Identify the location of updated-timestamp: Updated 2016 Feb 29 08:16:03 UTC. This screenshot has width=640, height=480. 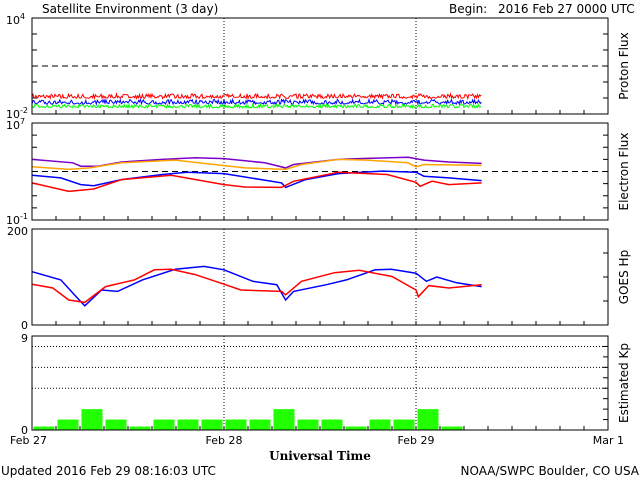
(108, 471).